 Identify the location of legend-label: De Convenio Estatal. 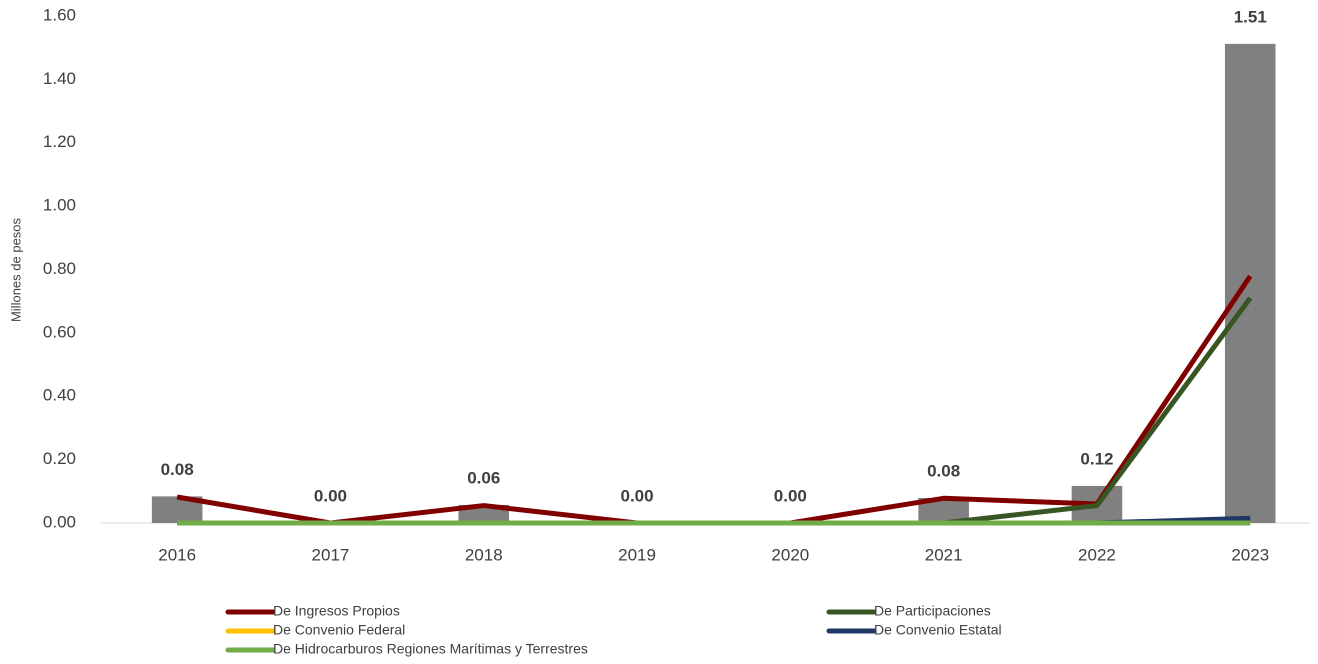
(938, 630).